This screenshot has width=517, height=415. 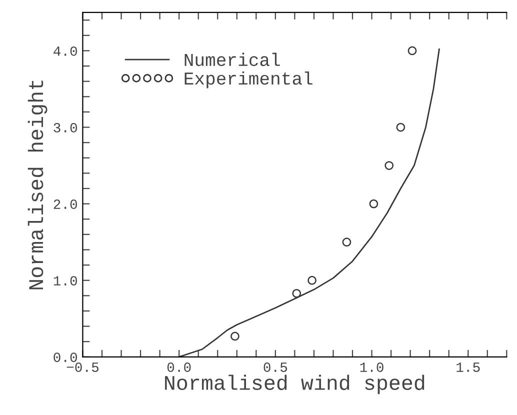 What do you see at coordinates (232, 59) in the screenshot?
I see `legend-label: Numerical` at bounding box center [232, 59].